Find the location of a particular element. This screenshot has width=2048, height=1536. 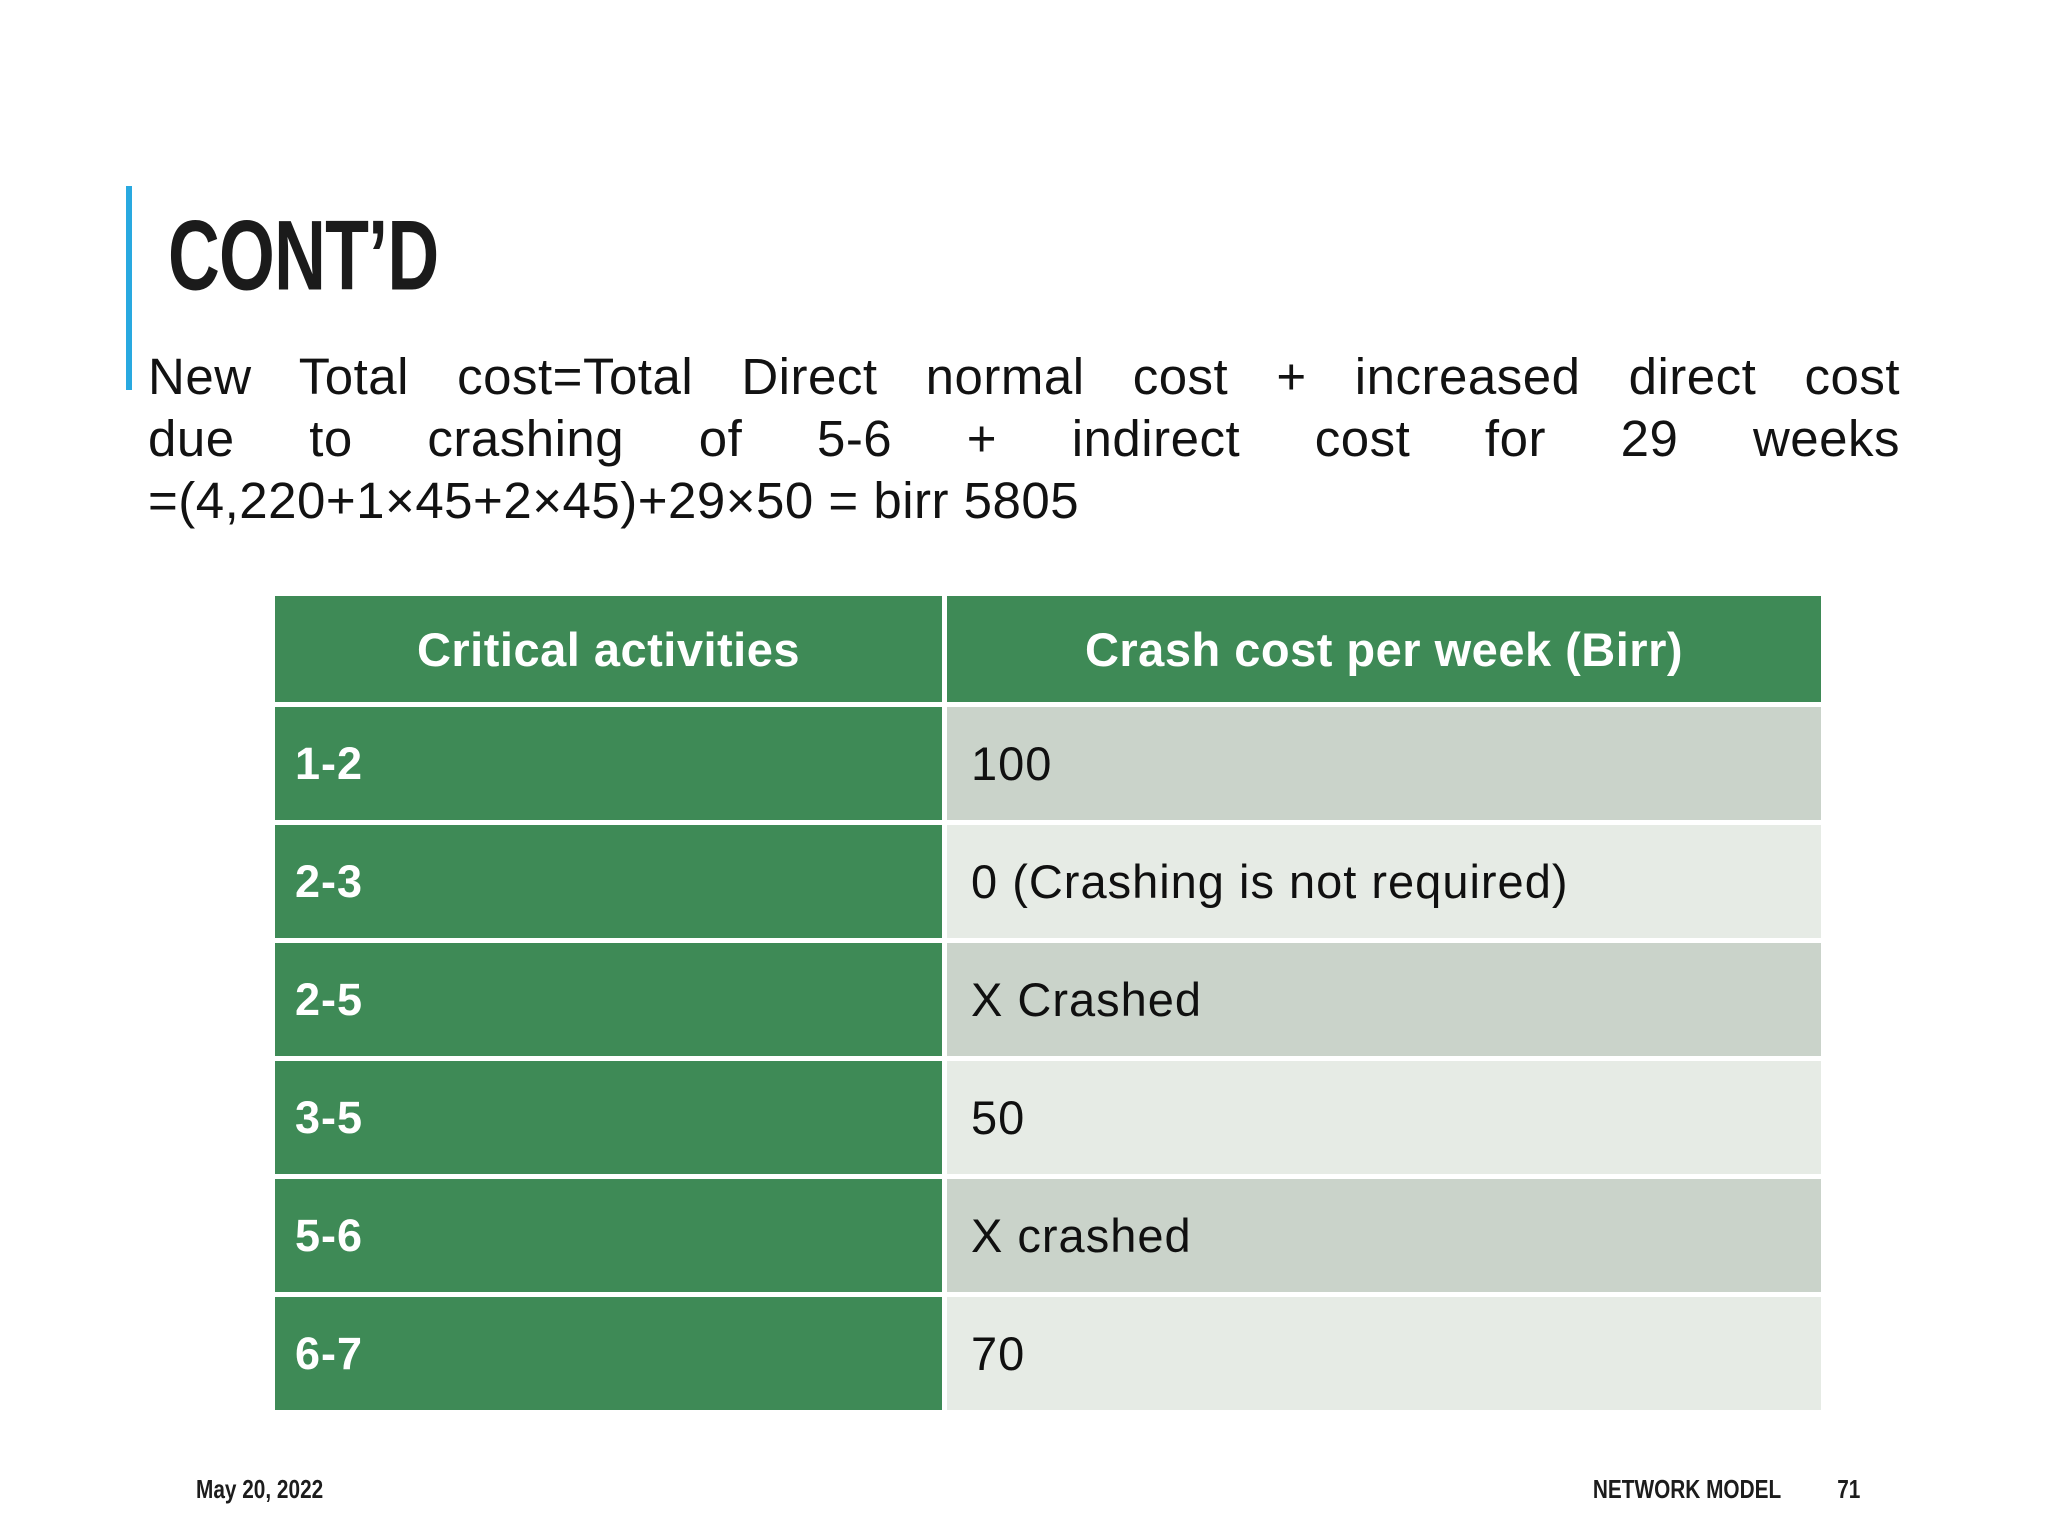

page-title: CONT’D is located at coordinates (303, 256).